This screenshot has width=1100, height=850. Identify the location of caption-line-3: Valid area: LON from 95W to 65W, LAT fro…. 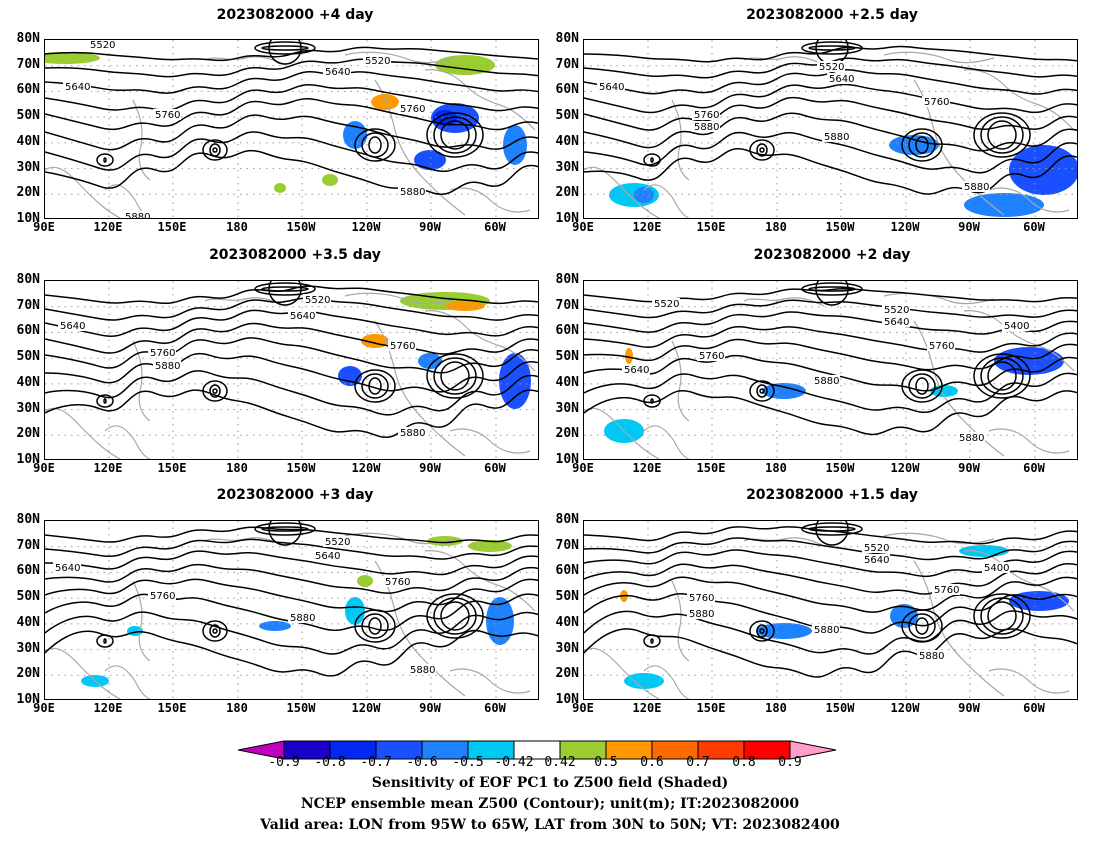
(550, 825).